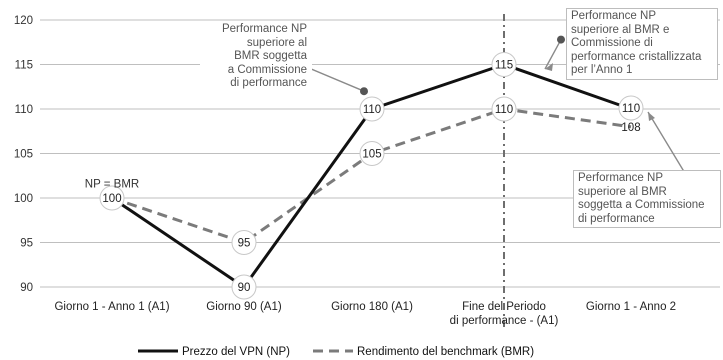 The width and height of the screenshot is (723, 360). What do you see at coordinates (622, 191) in the screenshot?
I see `annotation-line: superiore al BMR` at bounding box center [622, 191].